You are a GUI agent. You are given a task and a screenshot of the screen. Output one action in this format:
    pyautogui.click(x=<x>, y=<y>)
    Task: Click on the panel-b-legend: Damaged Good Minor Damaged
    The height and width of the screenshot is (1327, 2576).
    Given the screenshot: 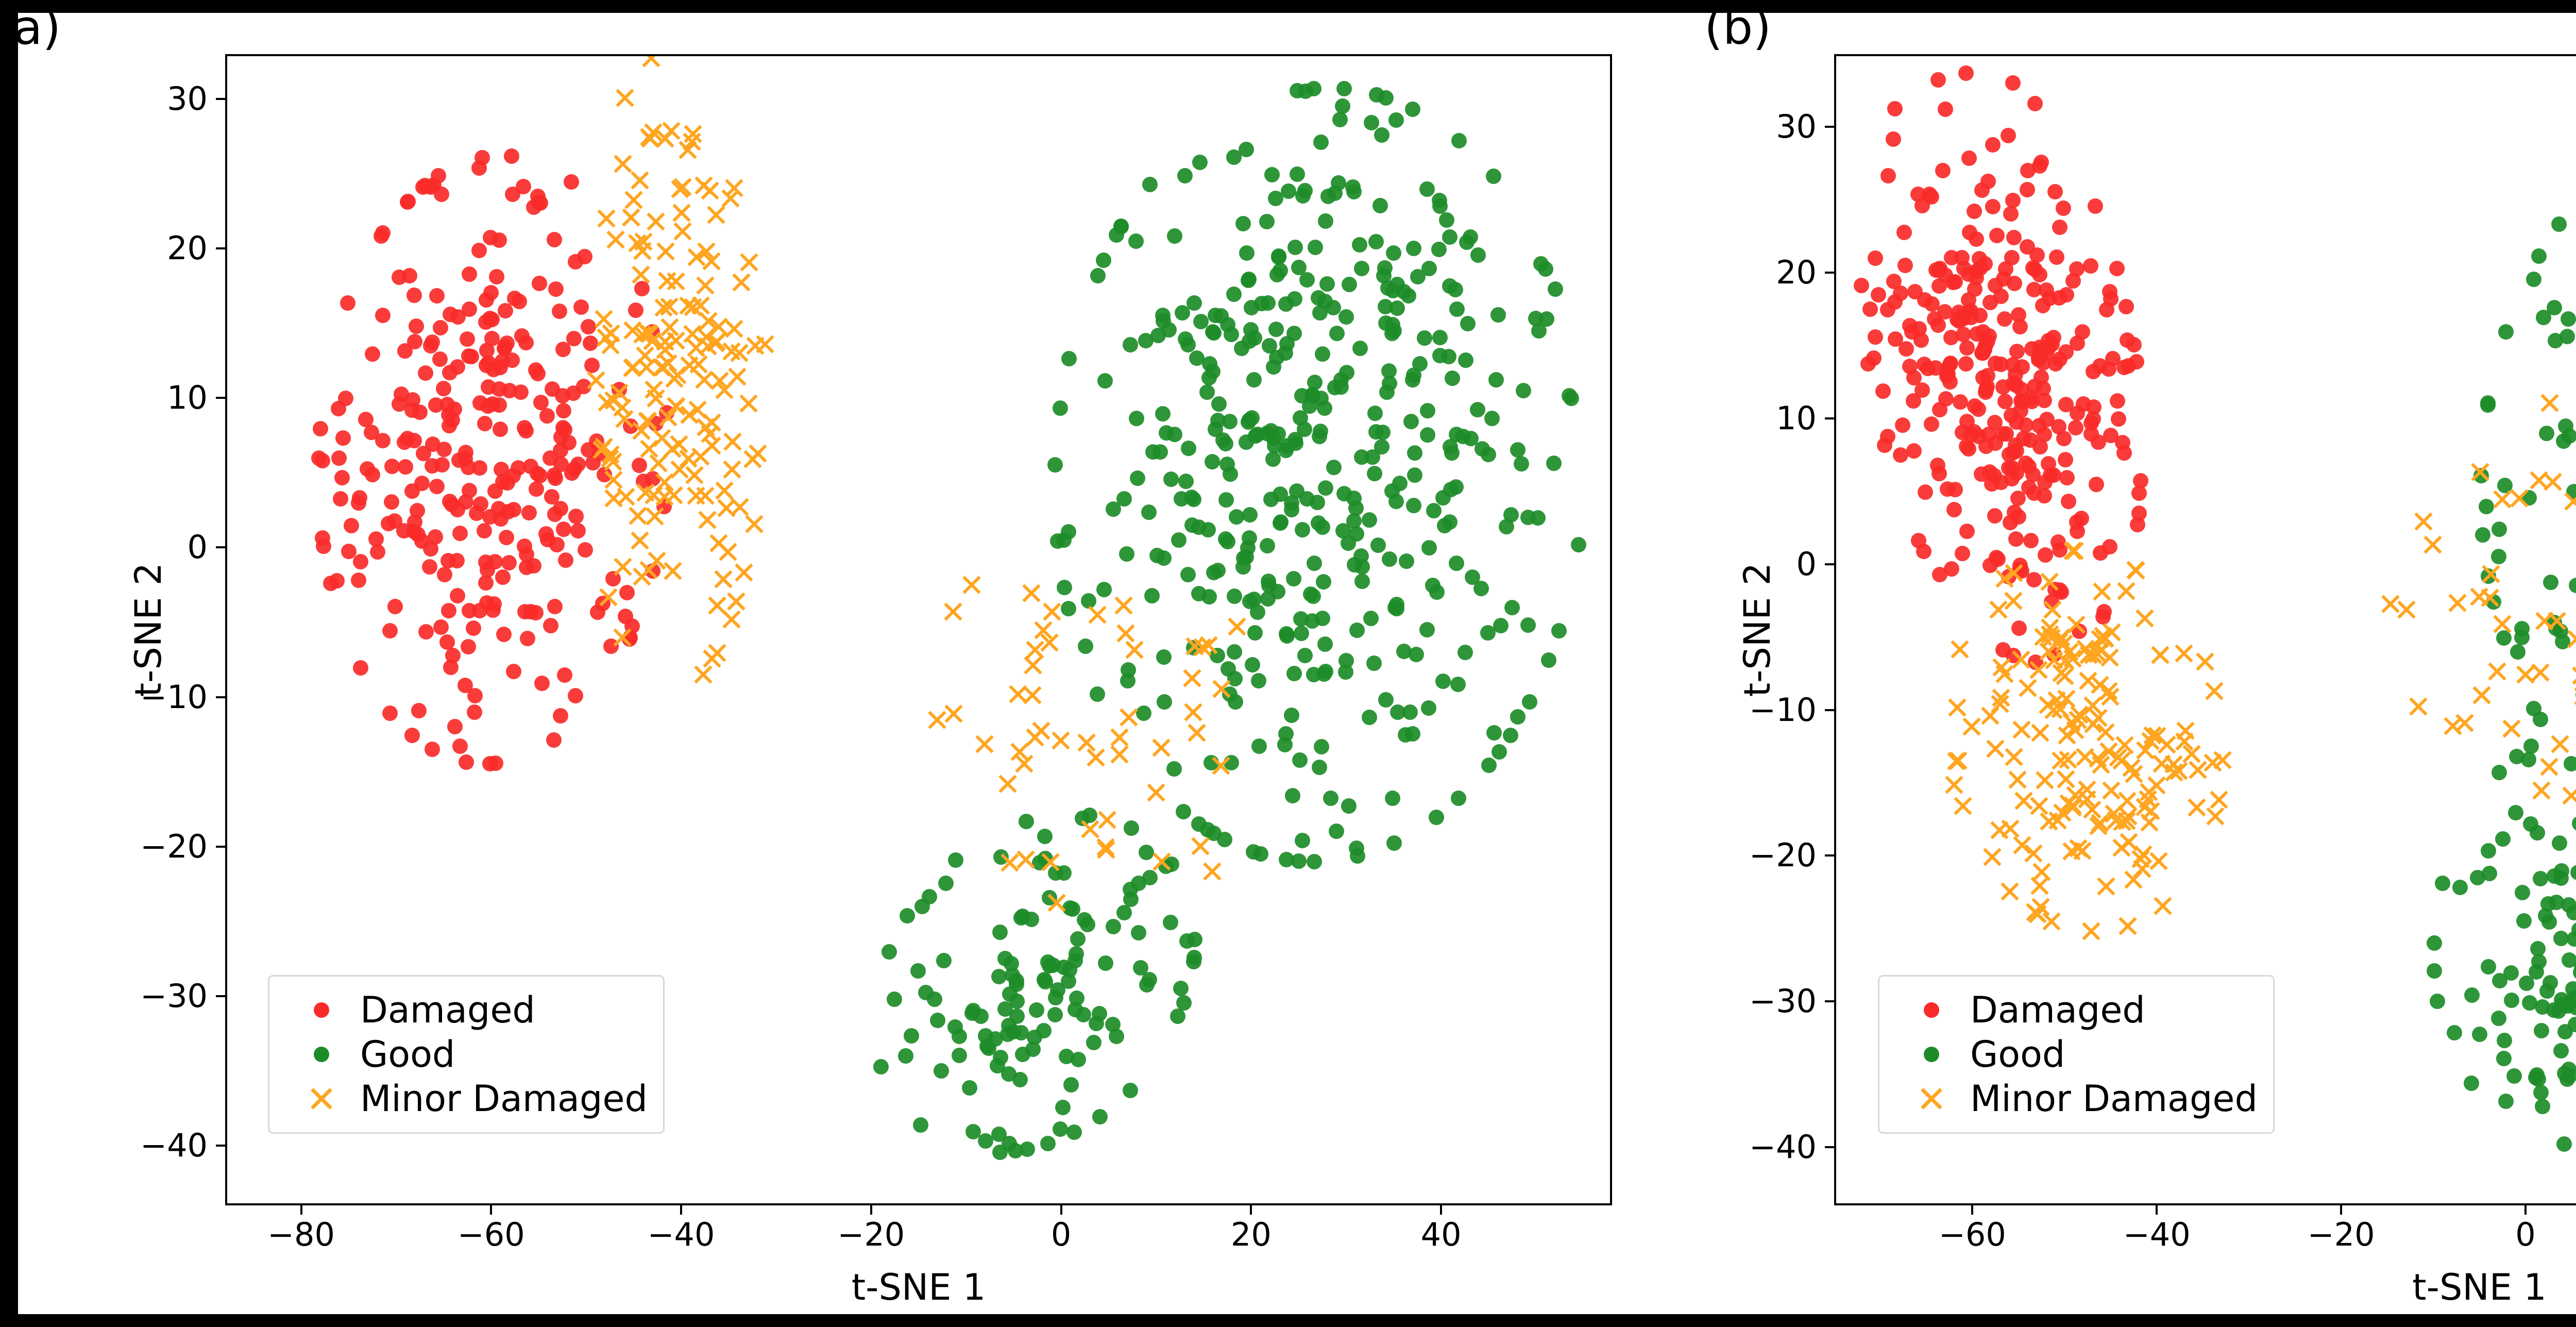 What is the action you would take?
    pyautogui.click(x=2076, y=1054)
    